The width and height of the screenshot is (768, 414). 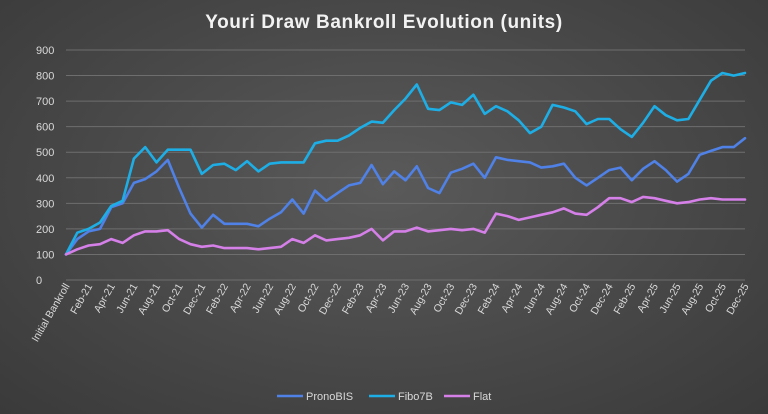 I want to click on y-tick-label: 400, so click(x=45, y=179).